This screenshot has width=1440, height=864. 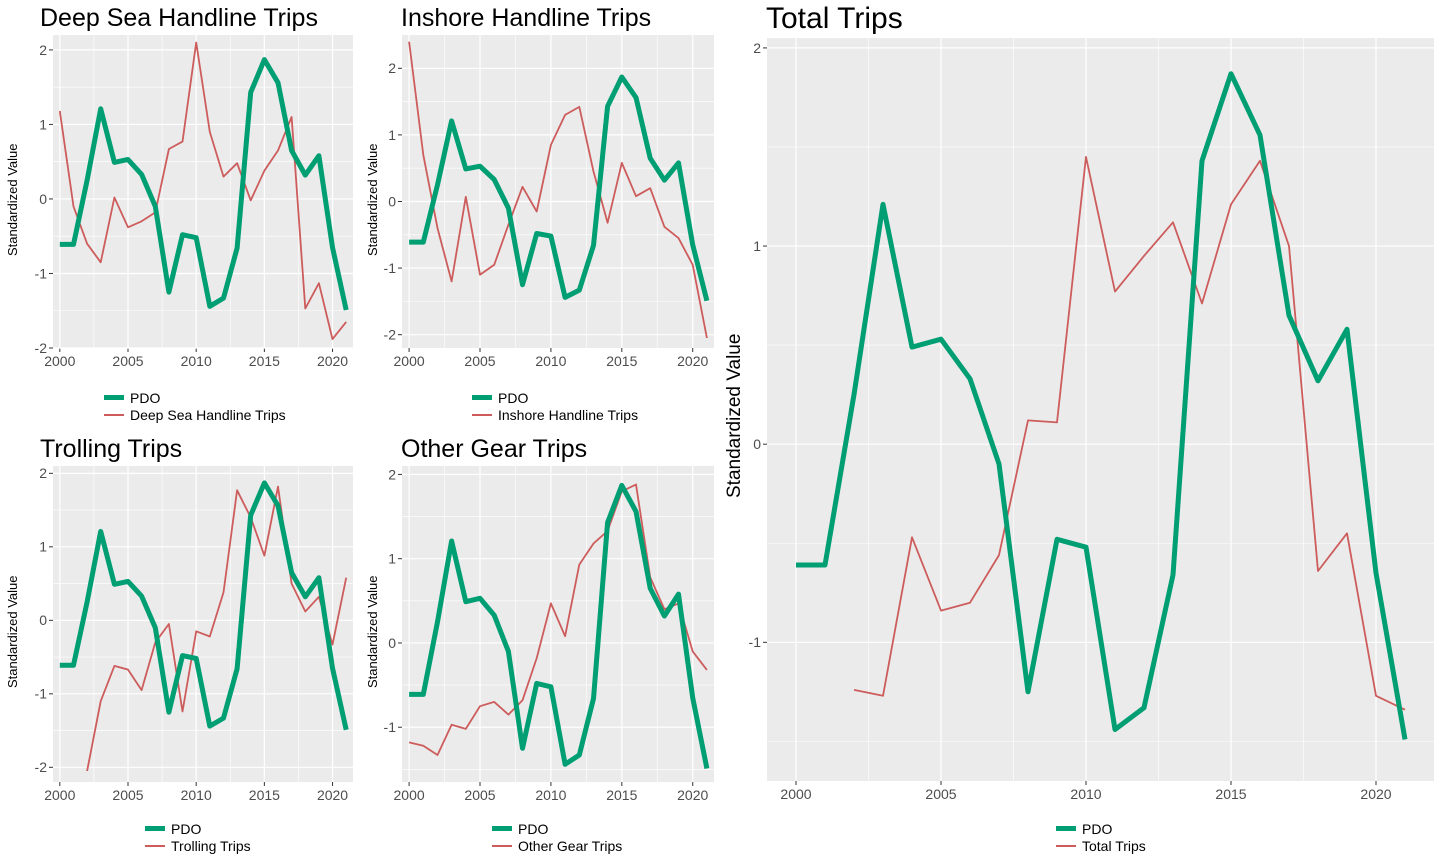 I want to click on legend-label-trips: Trolling Trips, so click(x=211, y=845).